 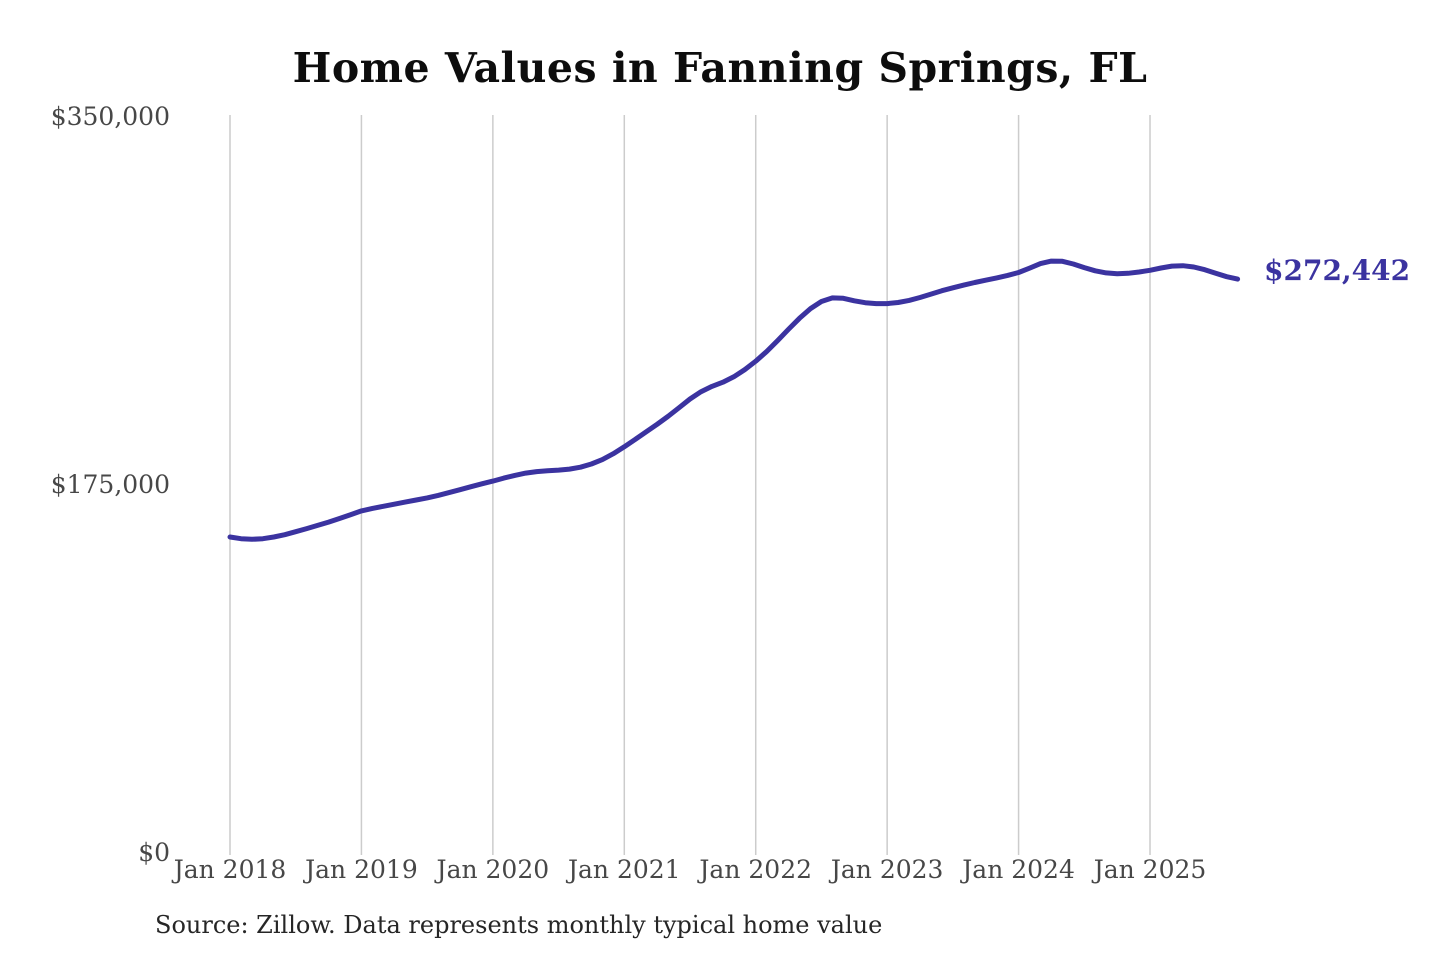 What do you see at coordinates (110, 116) in the screenshot?
I see `y-tick-350000: $350,000` at bounding box center [110, 116].